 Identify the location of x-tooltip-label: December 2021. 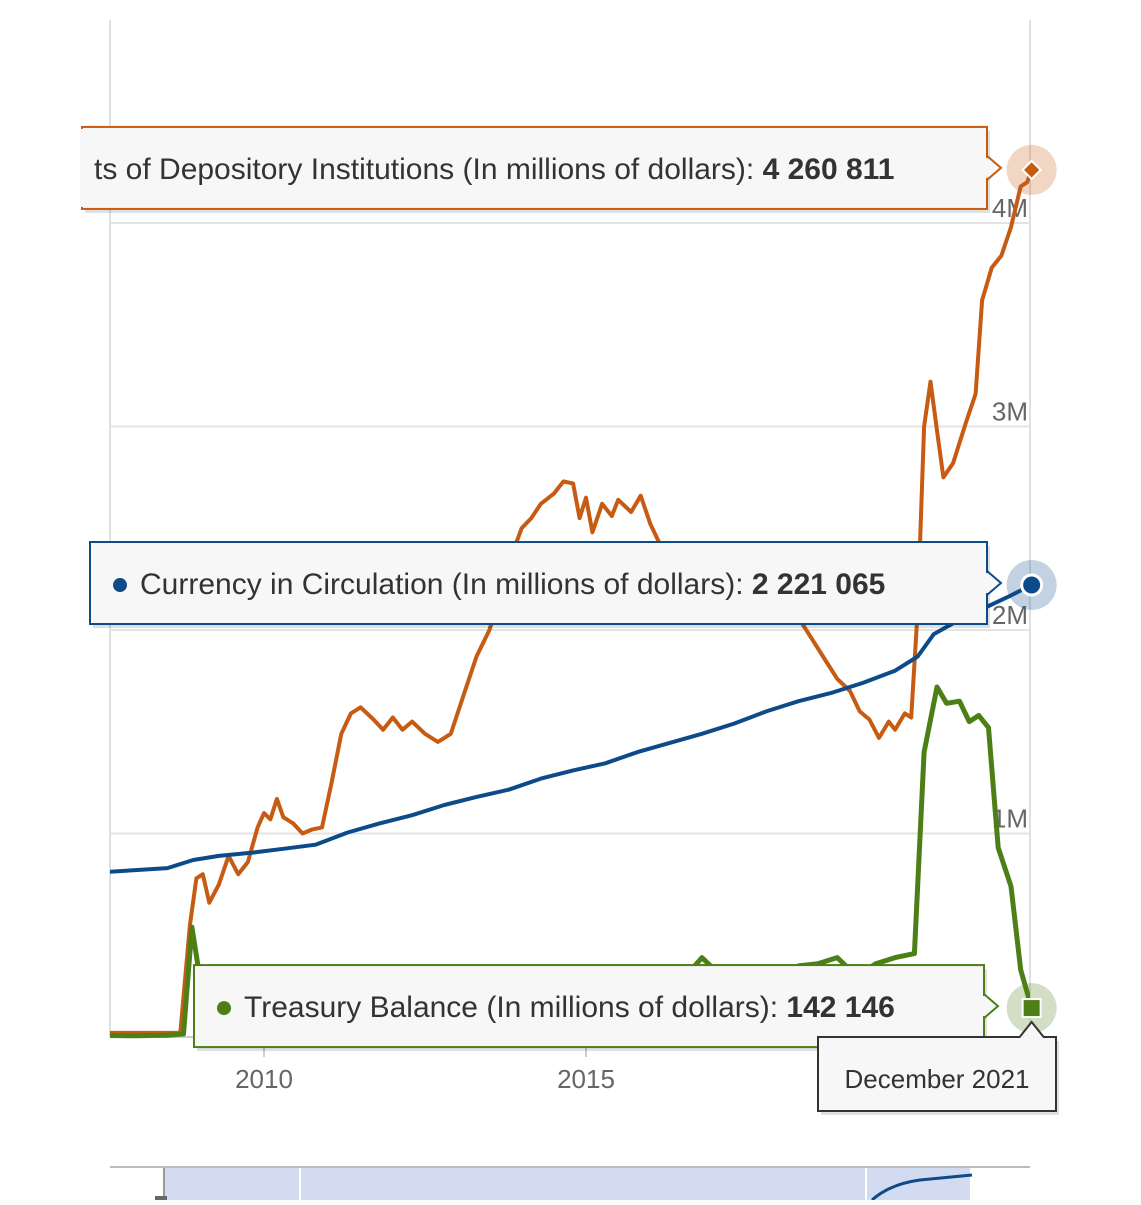
(937, 1079).